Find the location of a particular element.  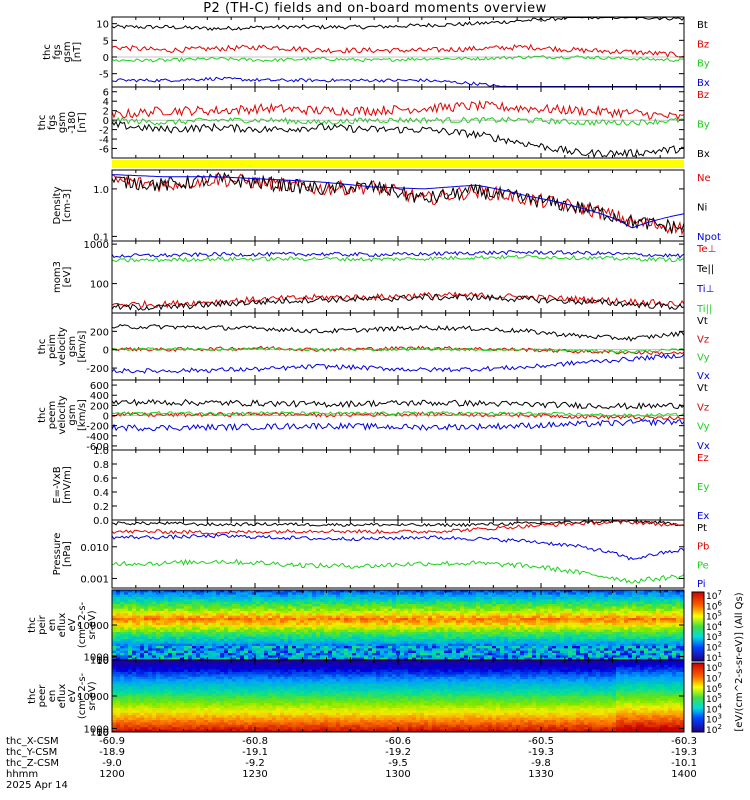

ytick-label: 0.010 is located at coordinates (94, 548).